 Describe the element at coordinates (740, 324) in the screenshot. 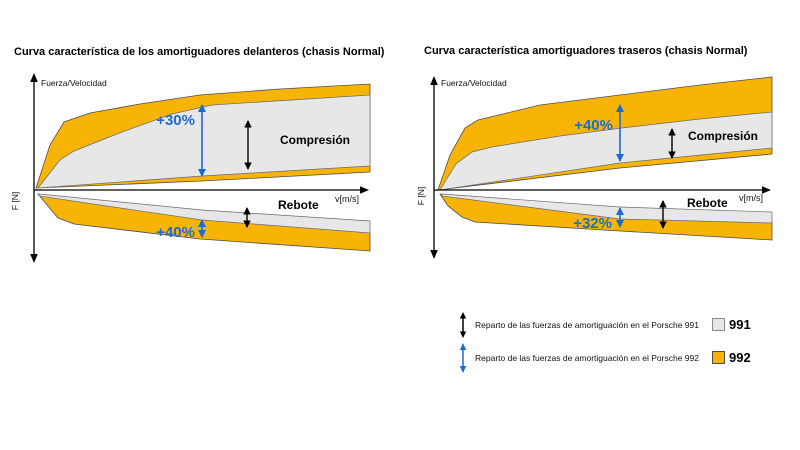

I see `legend-key-991: 991` at that location.